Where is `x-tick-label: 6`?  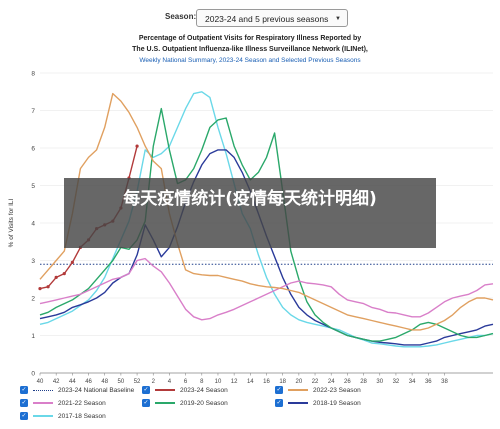
x-tick-label: 6 is located at coordinates (186, 381).